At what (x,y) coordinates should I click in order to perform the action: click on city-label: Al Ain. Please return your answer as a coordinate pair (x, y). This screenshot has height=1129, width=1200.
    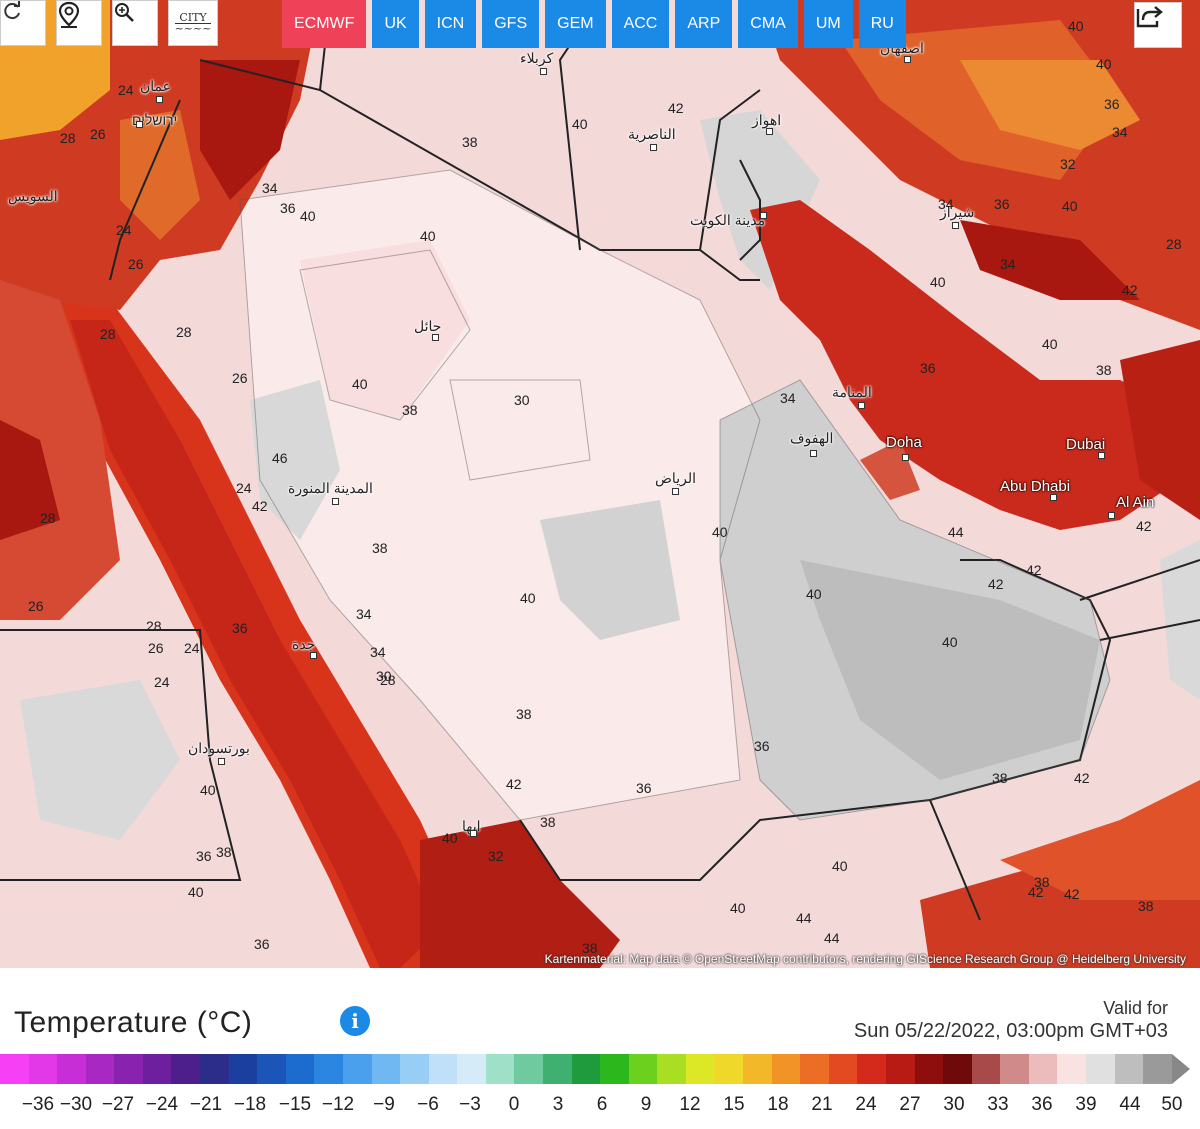
    Looking at the image, I should click on (1135, 502).